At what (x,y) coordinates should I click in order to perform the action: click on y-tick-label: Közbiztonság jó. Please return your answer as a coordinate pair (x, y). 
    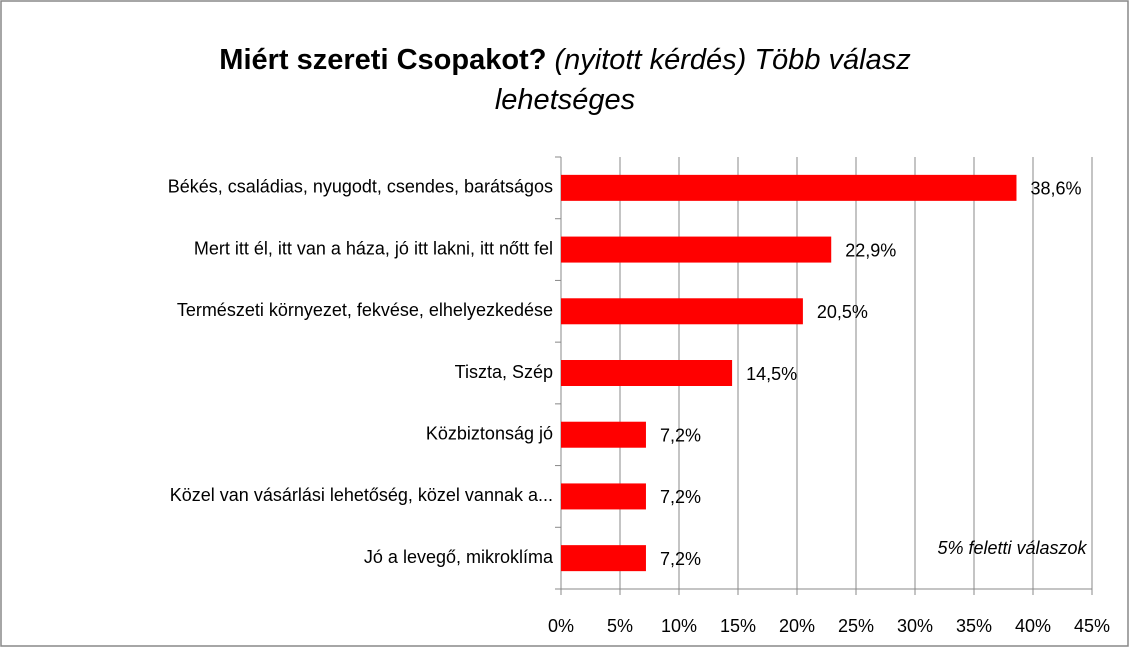
    Looking at the image, I should click on (489, 433).